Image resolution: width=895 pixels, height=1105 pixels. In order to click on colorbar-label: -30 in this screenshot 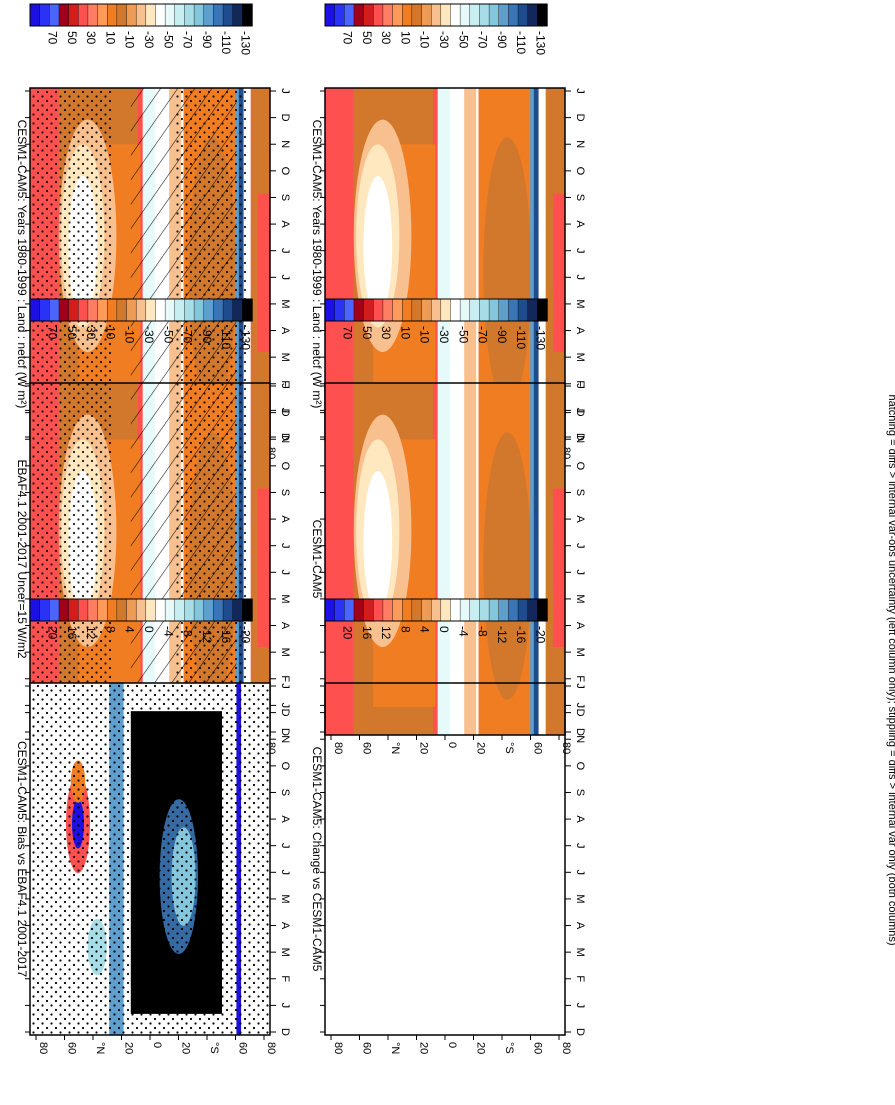, I will do `click(149, 40)`.